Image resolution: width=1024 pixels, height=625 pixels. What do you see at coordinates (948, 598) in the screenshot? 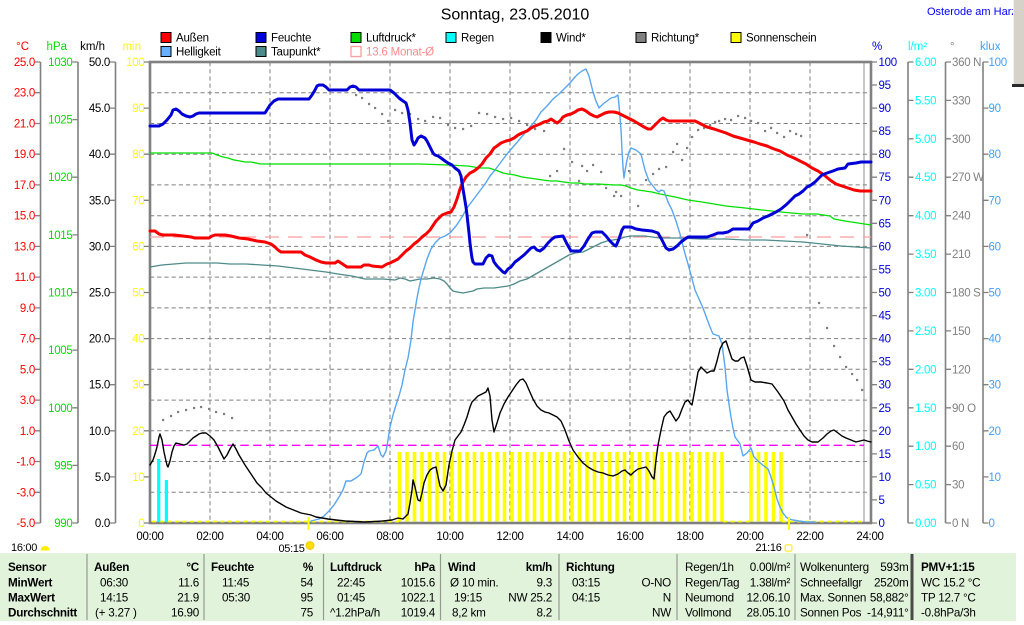
I see `svg-text: TP 12.7 °C` at bounding box center [948, 598].